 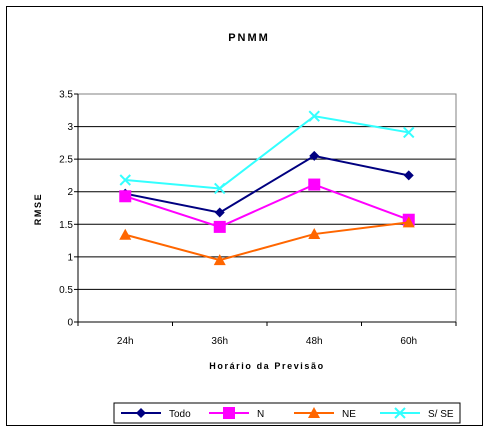 I want to click on legend-box, so click(x=287, y=413).